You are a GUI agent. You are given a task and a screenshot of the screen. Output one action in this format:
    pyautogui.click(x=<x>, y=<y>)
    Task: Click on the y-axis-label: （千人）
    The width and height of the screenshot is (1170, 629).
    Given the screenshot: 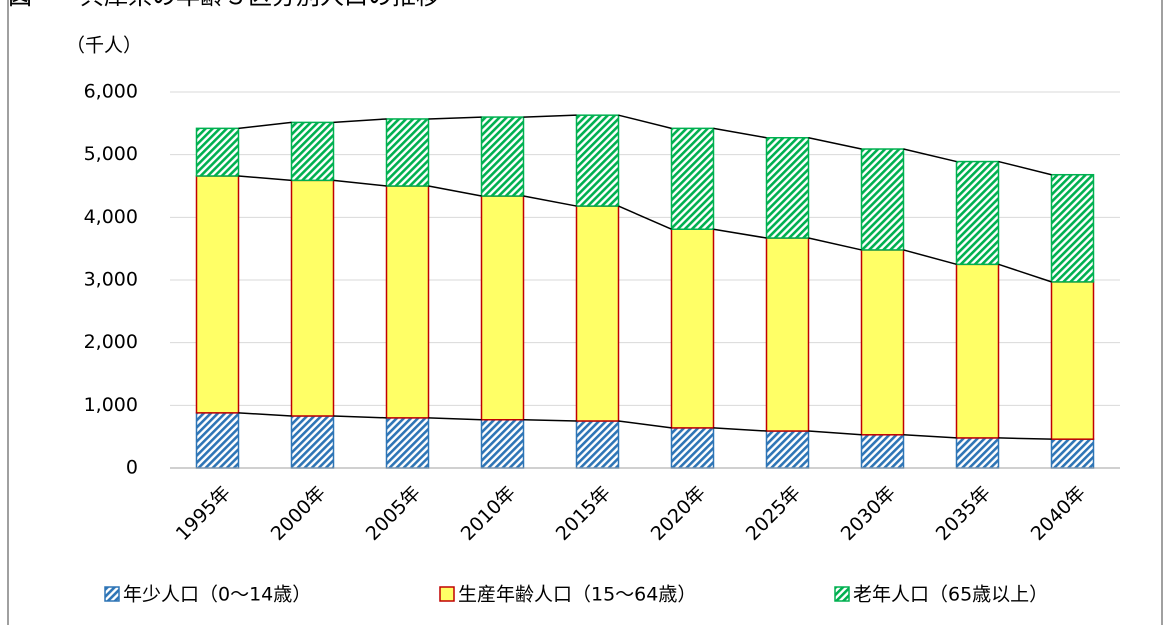 What is the action you would take?
    pyautogui.click(x=104, y=46)
    